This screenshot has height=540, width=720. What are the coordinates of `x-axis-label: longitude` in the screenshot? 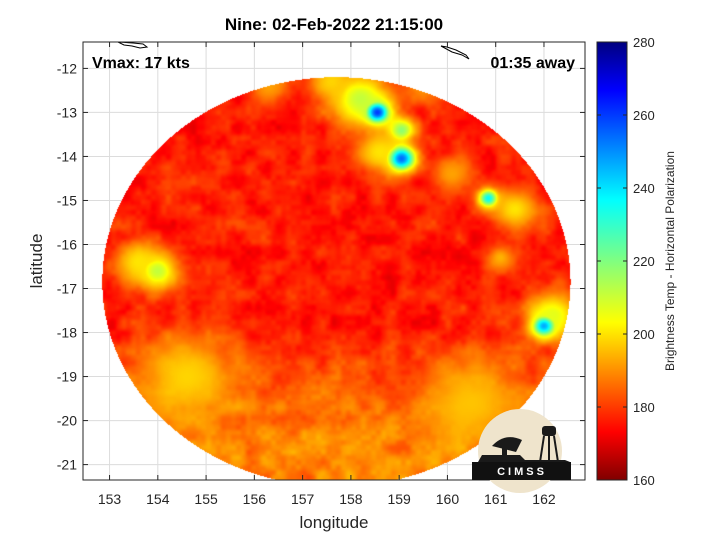 It's located at (333, 522).